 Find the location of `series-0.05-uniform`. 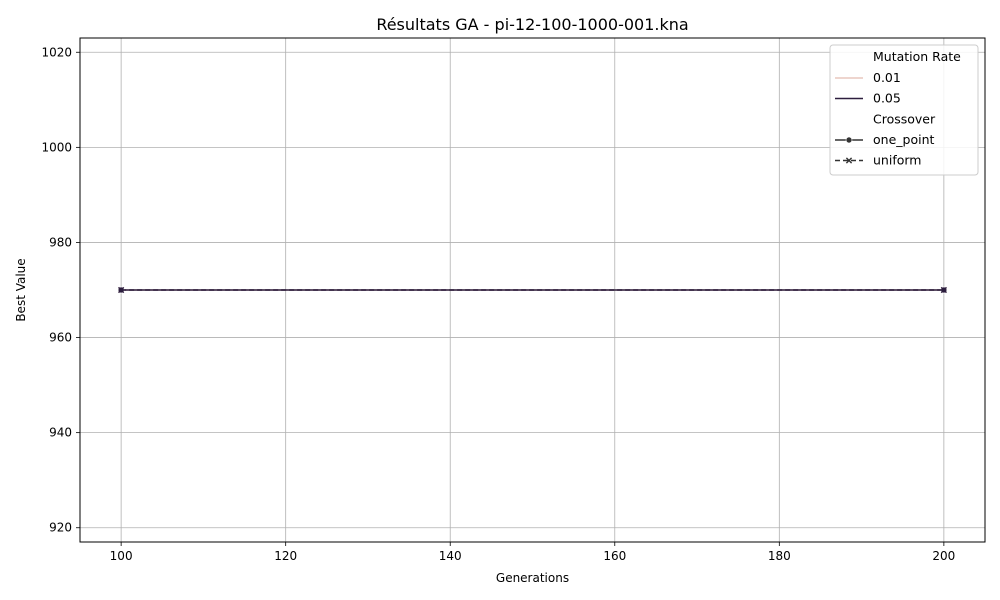

series-0.05-uniform is located at coordinates (532, 290).